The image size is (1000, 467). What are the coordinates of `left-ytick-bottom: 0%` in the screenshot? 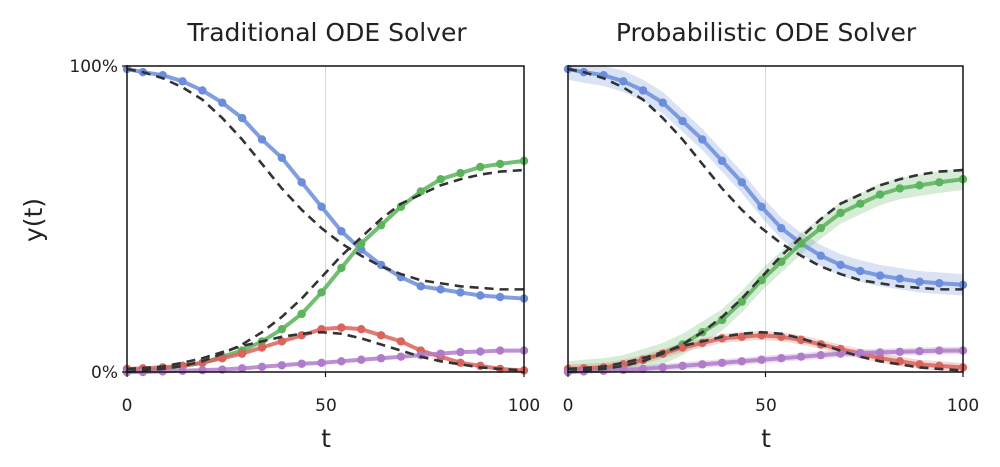 It's located at (104, 373).